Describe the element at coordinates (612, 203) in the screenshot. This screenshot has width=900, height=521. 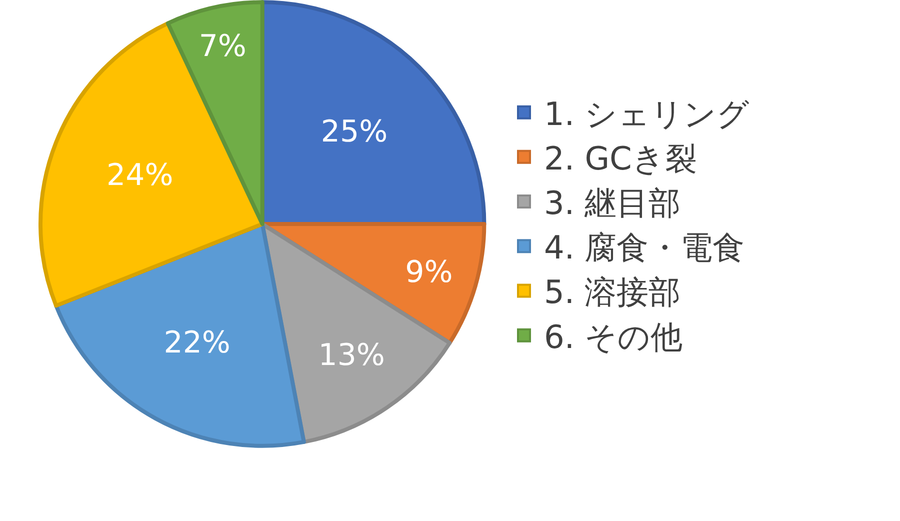
I see `legend-label: 3. 継目部` at that location.